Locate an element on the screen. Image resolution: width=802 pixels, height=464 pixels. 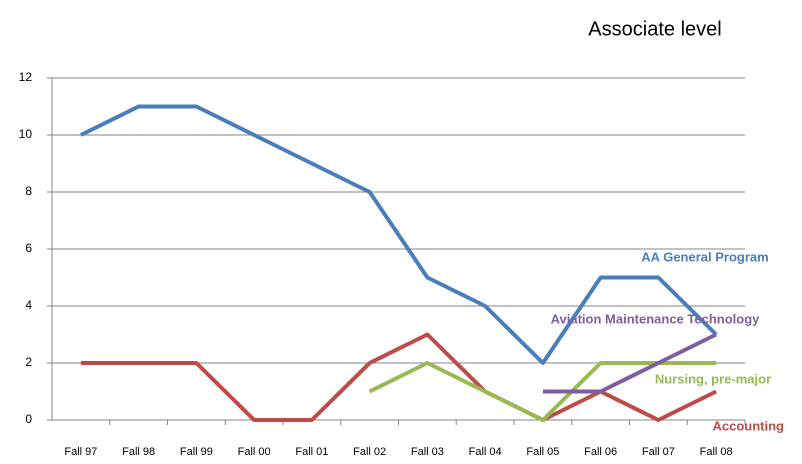
y-tick-label: 2 is located at coordinates (28, 362).